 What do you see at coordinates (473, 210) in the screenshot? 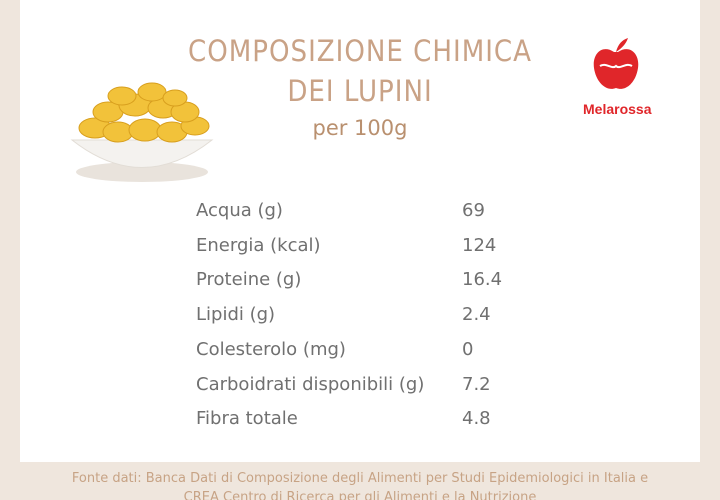
I see `row-value: 69` at bounding box center [473, 210].